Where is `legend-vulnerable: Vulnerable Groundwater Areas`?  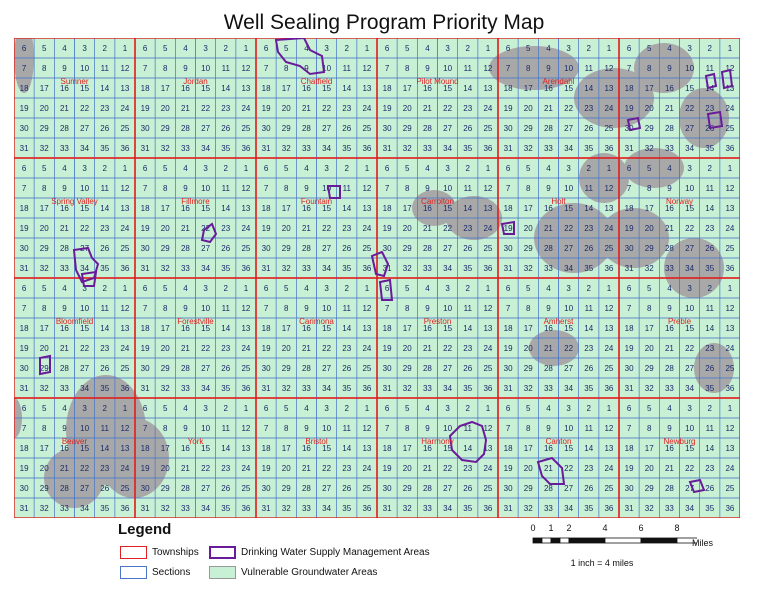 legend-vulnerable: Vulnerable Groundwater Areas is located at coordinates (293, 572).